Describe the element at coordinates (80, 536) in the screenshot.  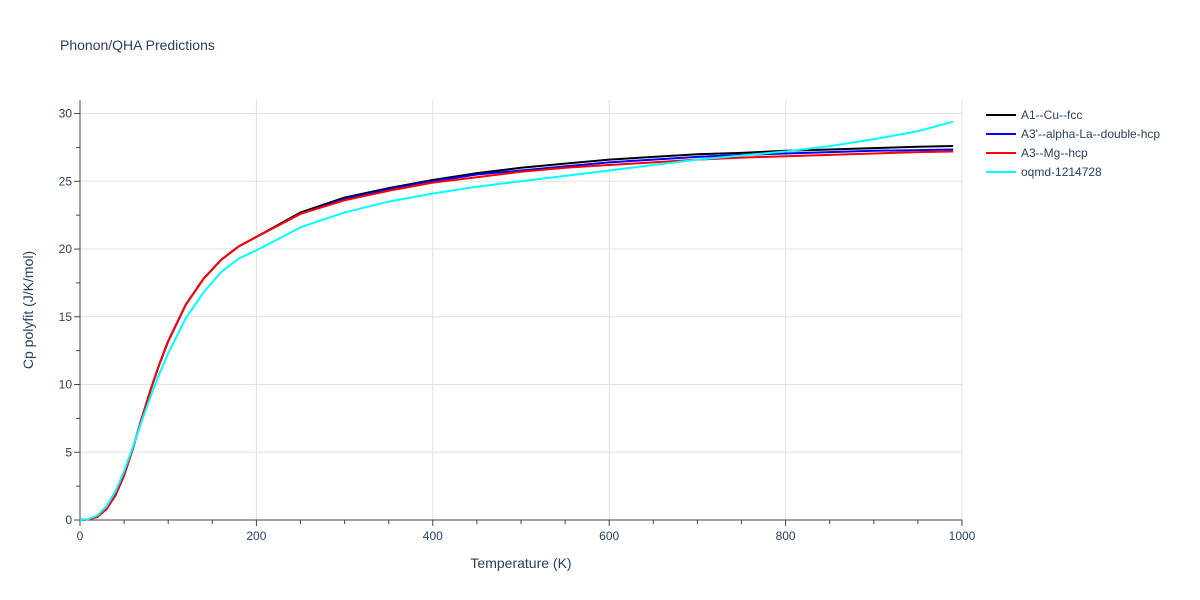
I see `x-tick-label: 0` at that location.